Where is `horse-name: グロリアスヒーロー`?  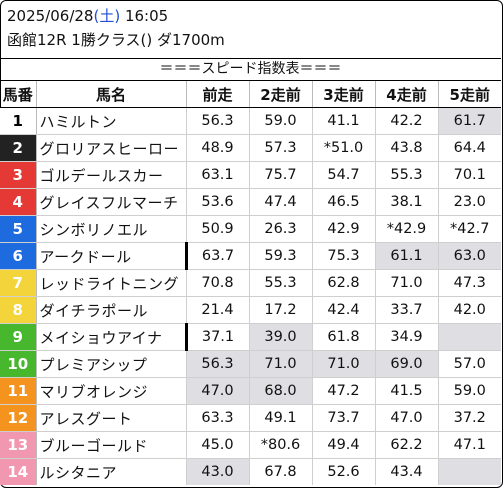 horse-name: グロリアスヒーロー is located at coordinates (111, 148).